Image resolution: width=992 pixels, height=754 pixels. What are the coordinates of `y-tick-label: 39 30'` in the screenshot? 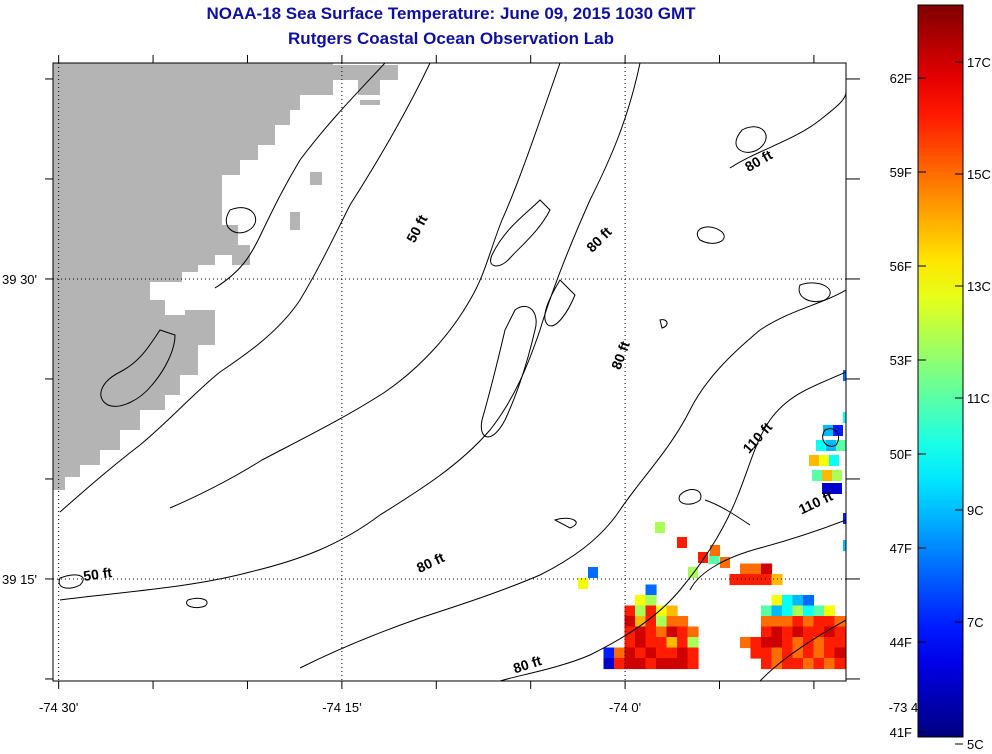 It's located at (19, 279).